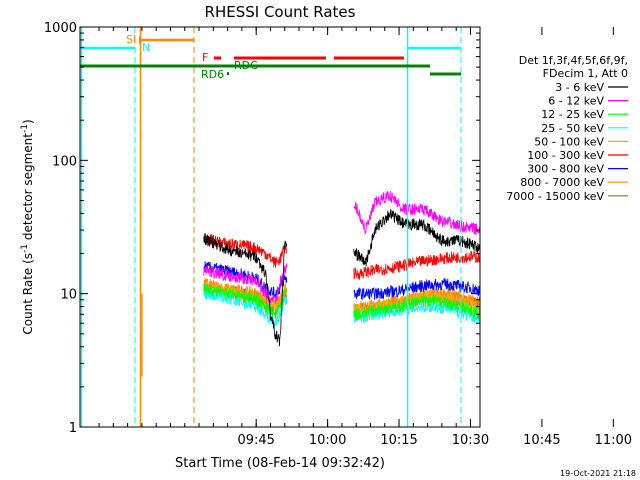 This screenshot has width=640, height=480. Describe the element at coordinates (565, 155) in the screenshot. I see `legend-label: 100 - 300 keV` at that location.